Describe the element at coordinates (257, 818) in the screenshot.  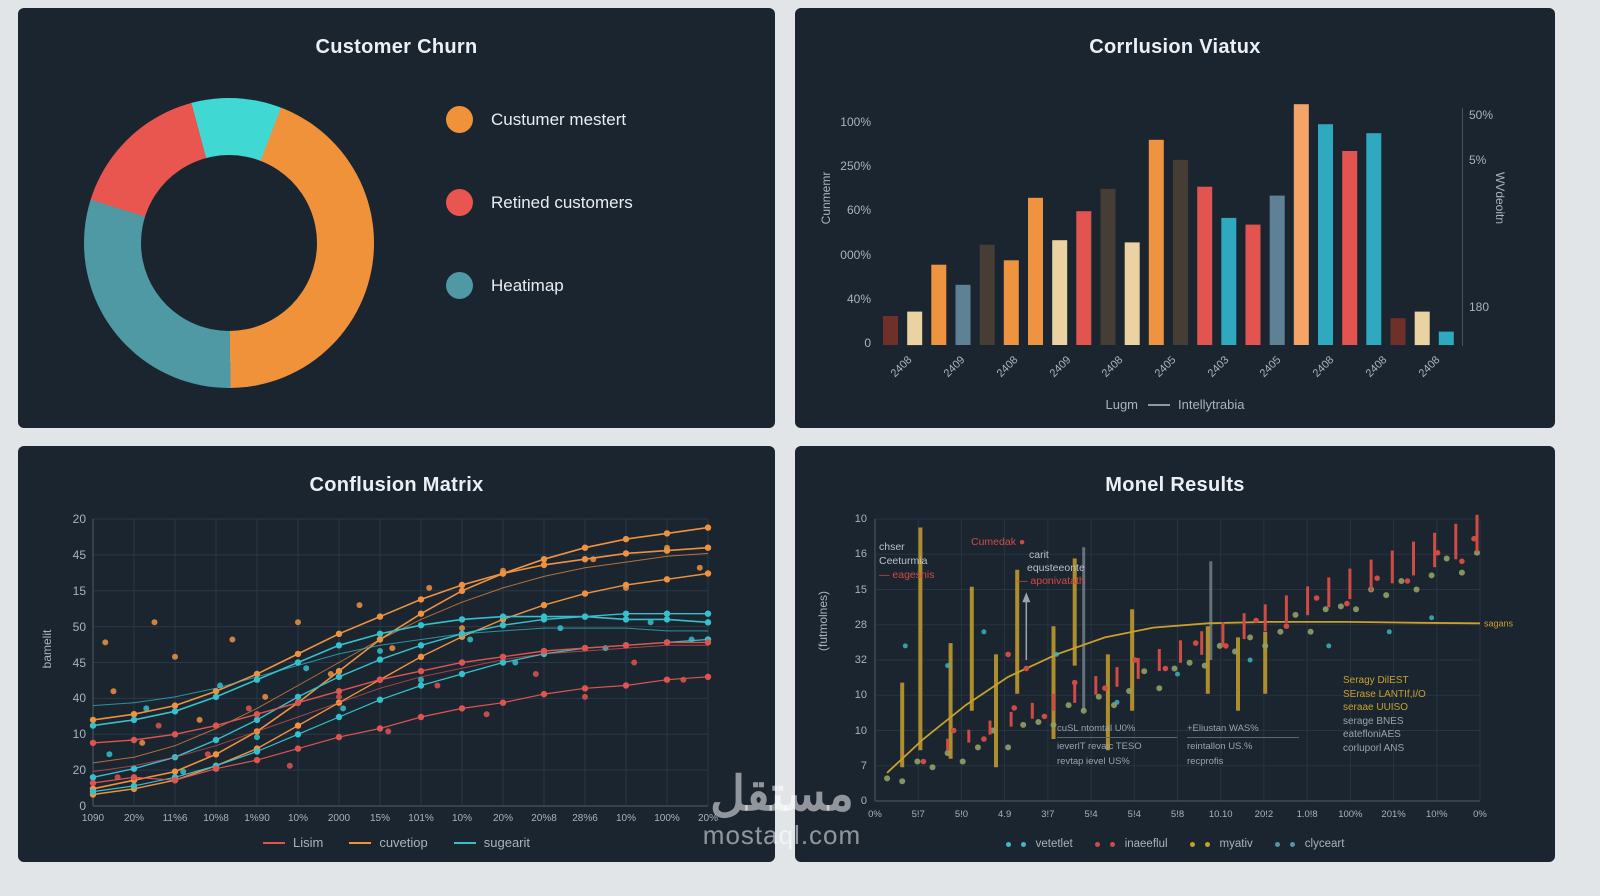
I see `x-axis-tick: 1%90` at that location.